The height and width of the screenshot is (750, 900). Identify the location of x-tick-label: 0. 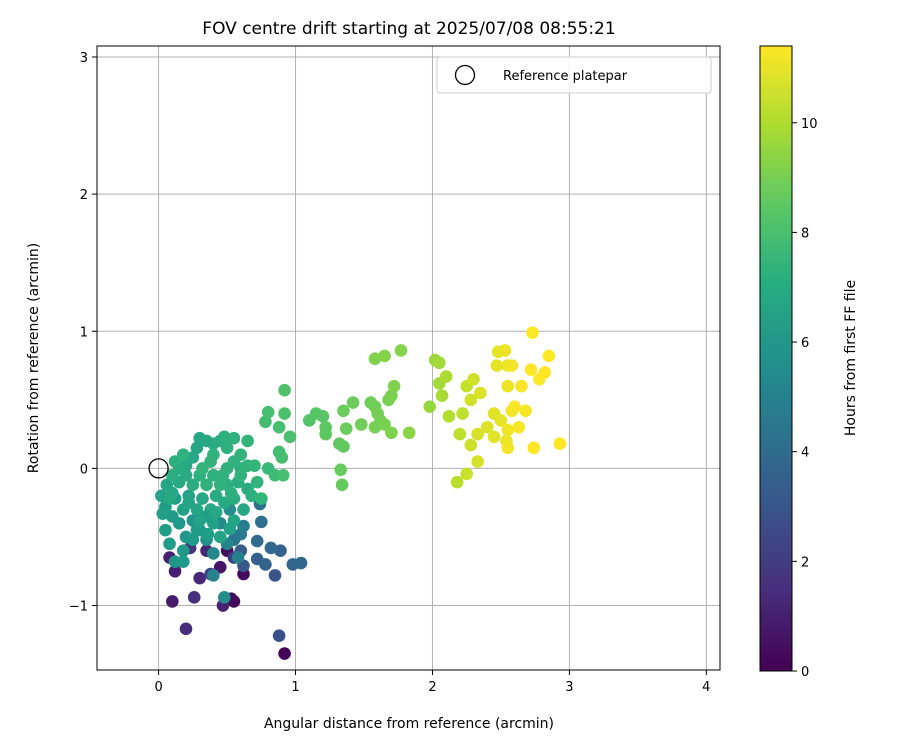
(158, 687).